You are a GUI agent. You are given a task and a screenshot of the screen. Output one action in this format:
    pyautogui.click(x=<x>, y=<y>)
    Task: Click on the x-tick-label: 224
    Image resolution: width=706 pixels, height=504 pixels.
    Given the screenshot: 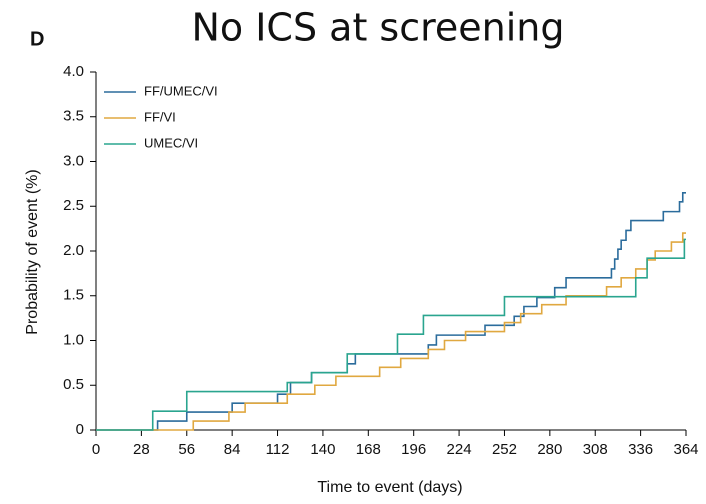 What is the action you would take?
    pyautogui.click(x=459, y=449)
    